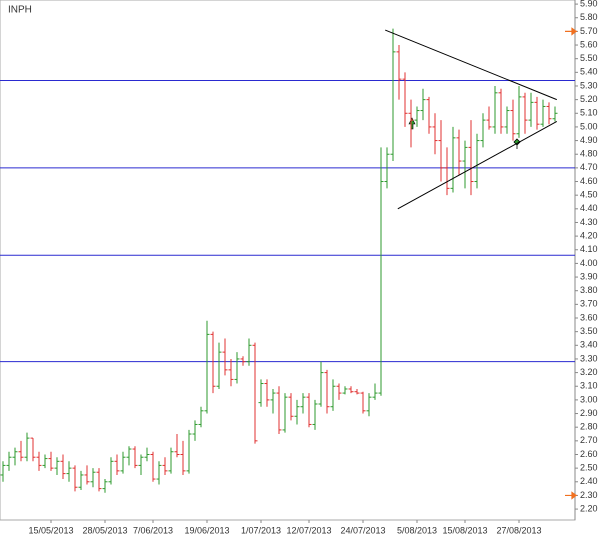 The width and height of the screenshot is (602, 538). I want to click on x-tick-label: 1/07/2013, so click(261, 530).